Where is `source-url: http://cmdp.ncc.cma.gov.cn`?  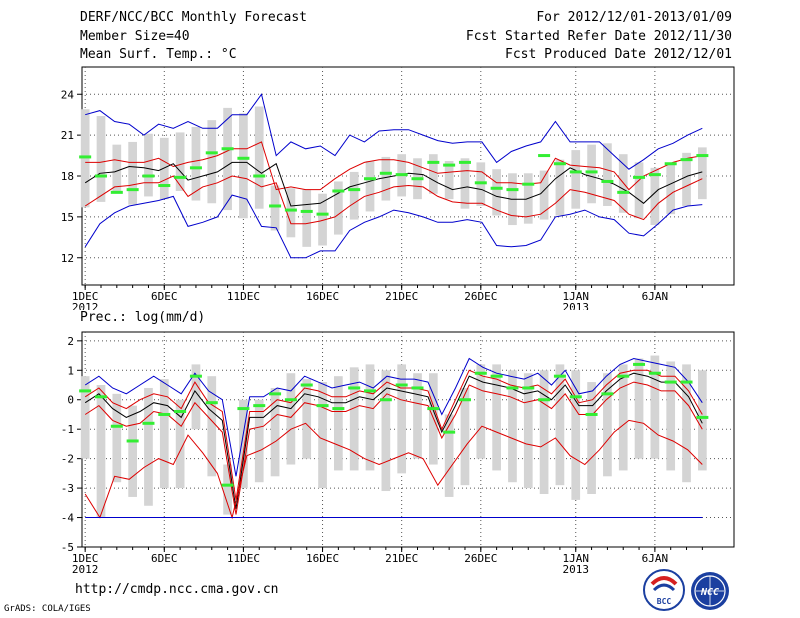
source-url: http://cmdp.ncc.cma.gov.cn is located at coordinates (177, 589).